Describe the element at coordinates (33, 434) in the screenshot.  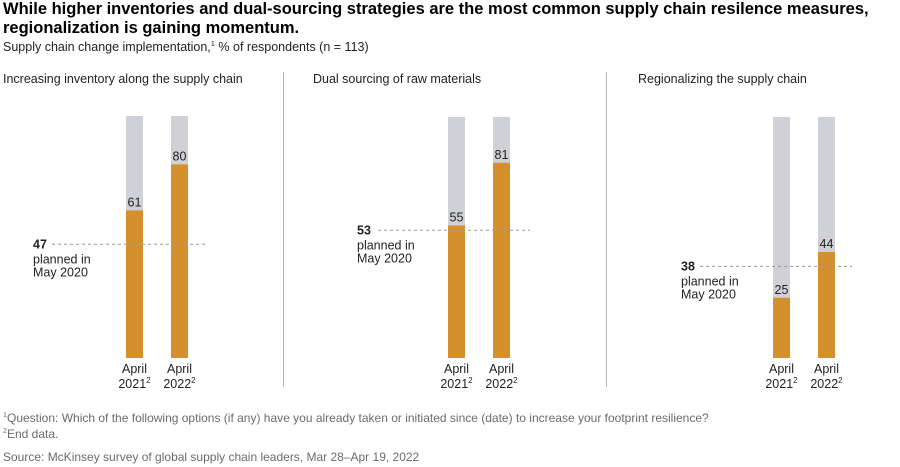
I see `footnote-2-text: End data.` at that location.